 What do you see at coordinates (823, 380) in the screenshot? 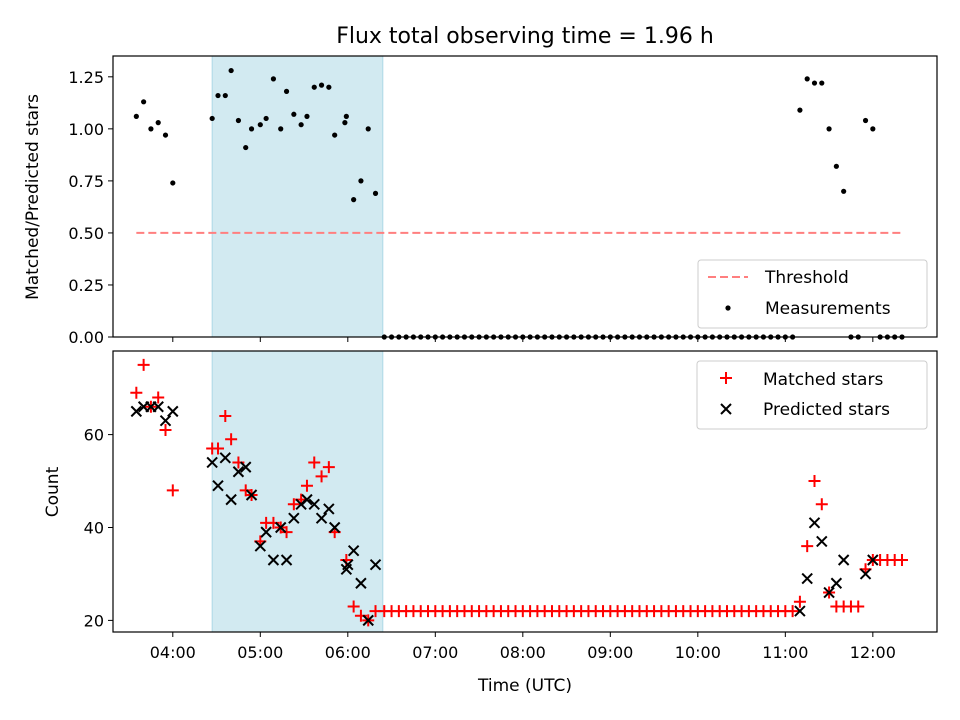
I see `matched-stars-legend-label: Matched stars` at bounding box center [823, 380].